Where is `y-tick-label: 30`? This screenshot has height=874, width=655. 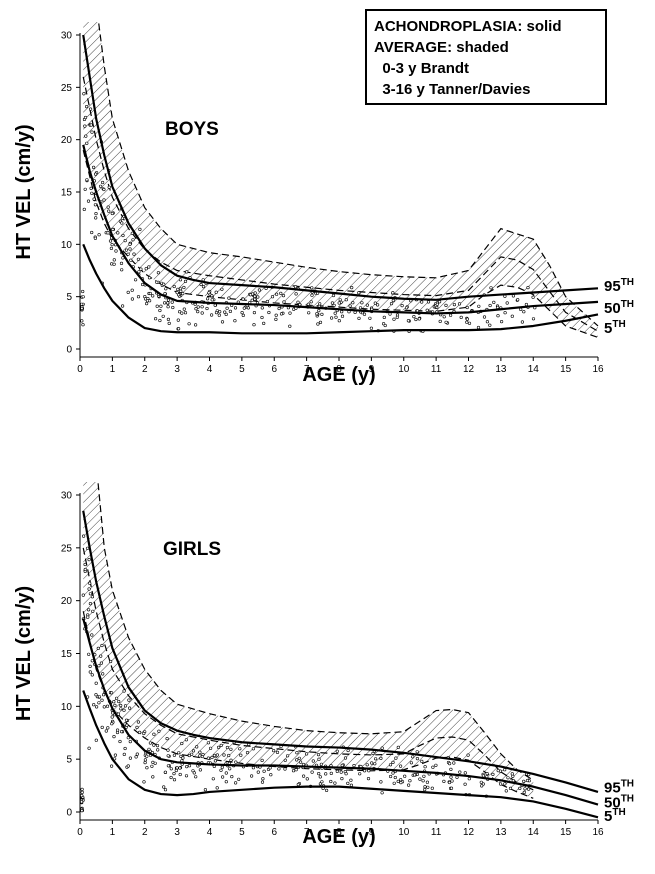
y-tick-label: 30 is located at coordinates (67, 36).